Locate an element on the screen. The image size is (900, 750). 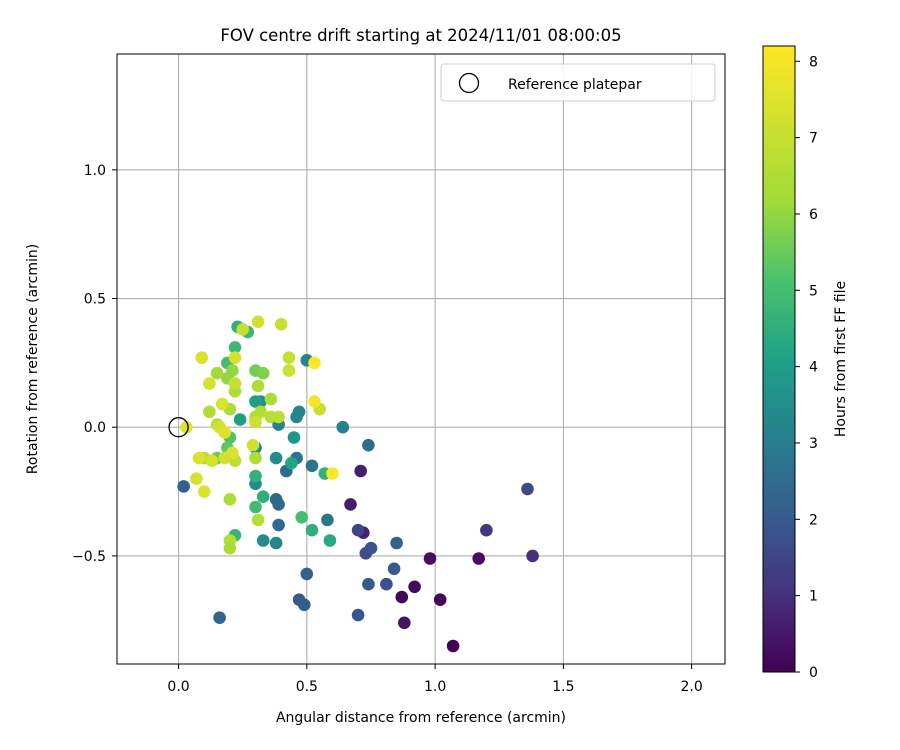
y-tick-label: −0.5 is located at coordinates (89, 557).